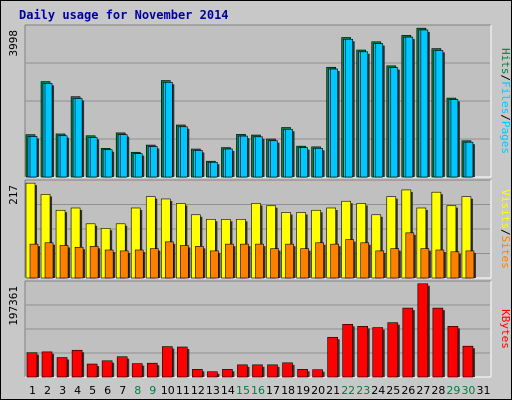 Image resolution: width=512 pixels, height=400 pixels. I want to click on legend-pages-files-hits: Hits/Files/Pages, so click(505, 101).